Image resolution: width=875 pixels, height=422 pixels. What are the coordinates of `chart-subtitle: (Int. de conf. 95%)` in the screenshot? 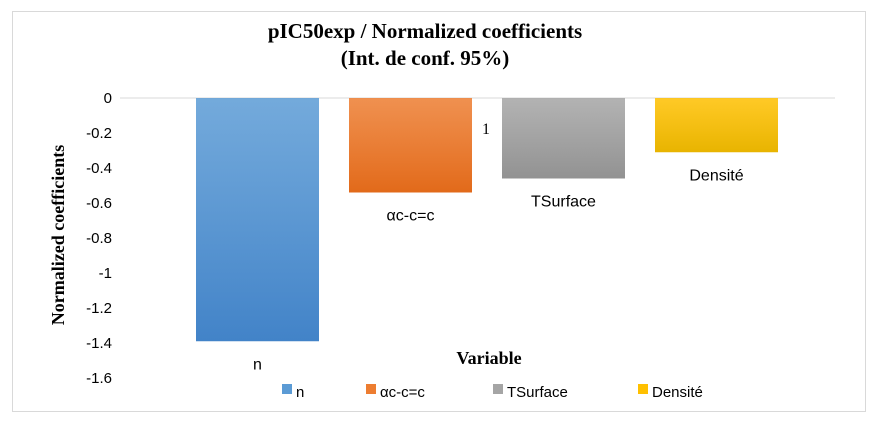 It's located at (425, 58).